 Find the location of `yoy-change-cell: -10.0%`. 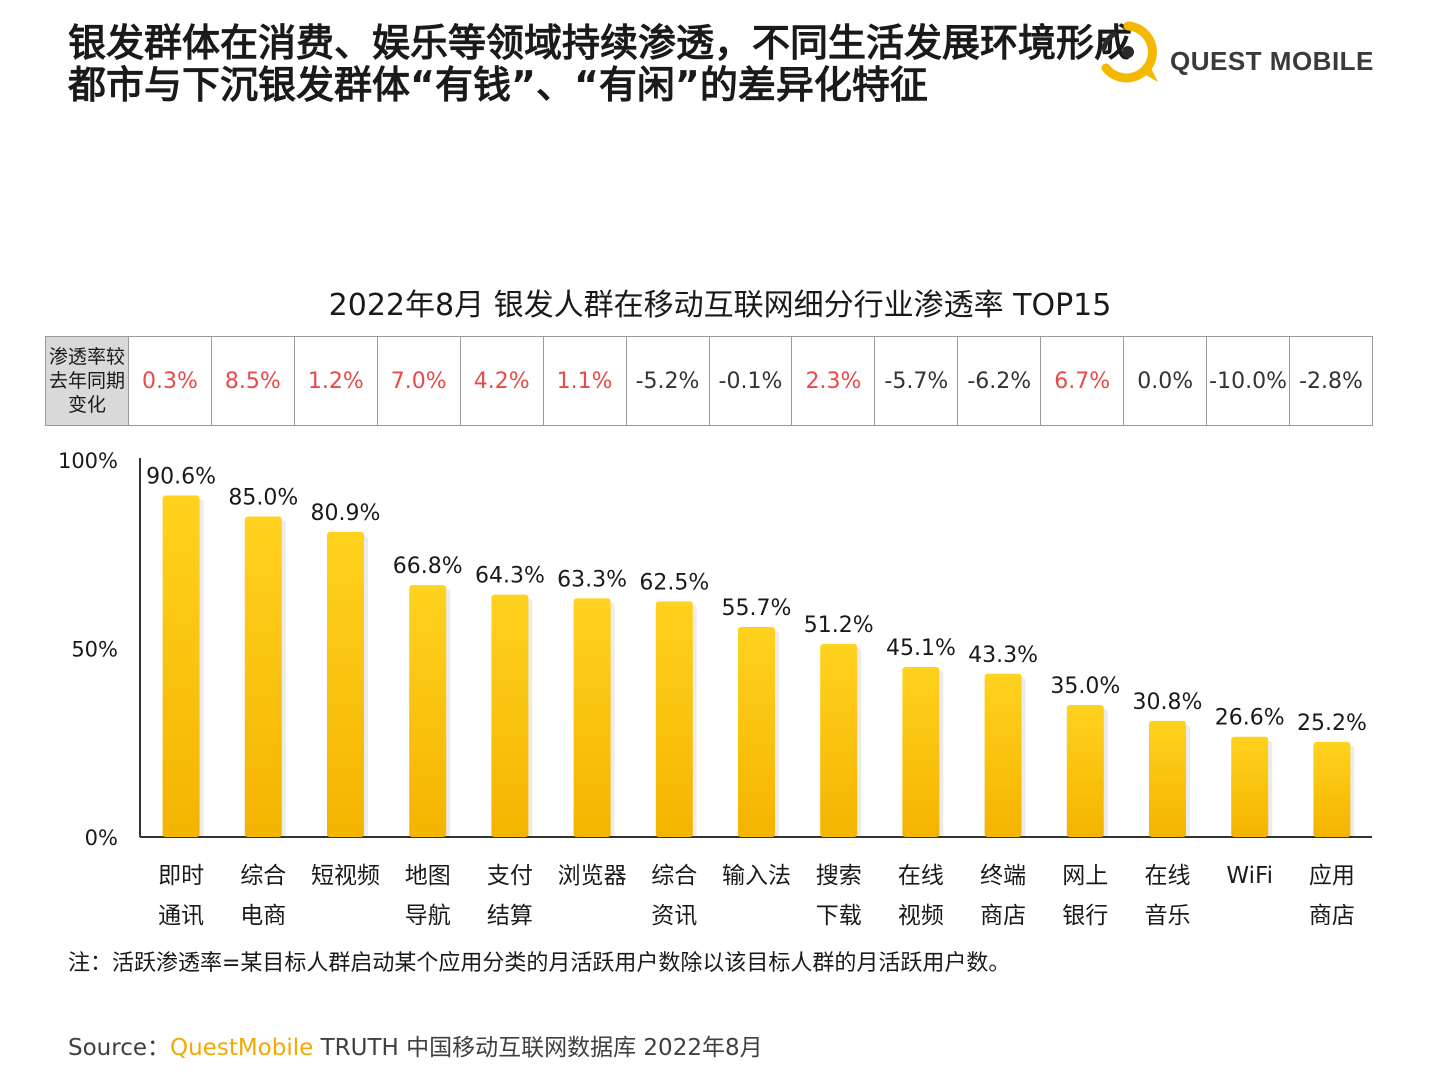

yoy-change-cell: -10.0% is located at coordinates (1248, 381).